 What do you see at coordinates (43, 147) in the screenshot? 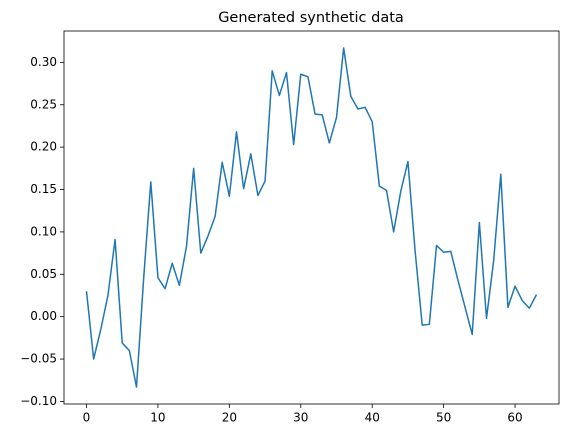
I see `y-tick-label: 0.20` at bounding box center [43, 147].